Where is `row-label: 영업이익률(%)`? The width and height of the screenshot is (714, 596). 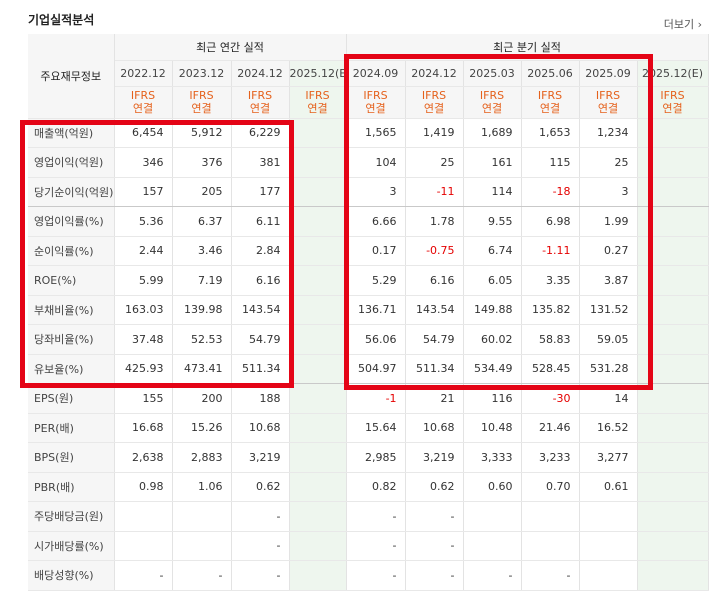 row-label: 영업이익률(%) is located at coordinates (71, 221).